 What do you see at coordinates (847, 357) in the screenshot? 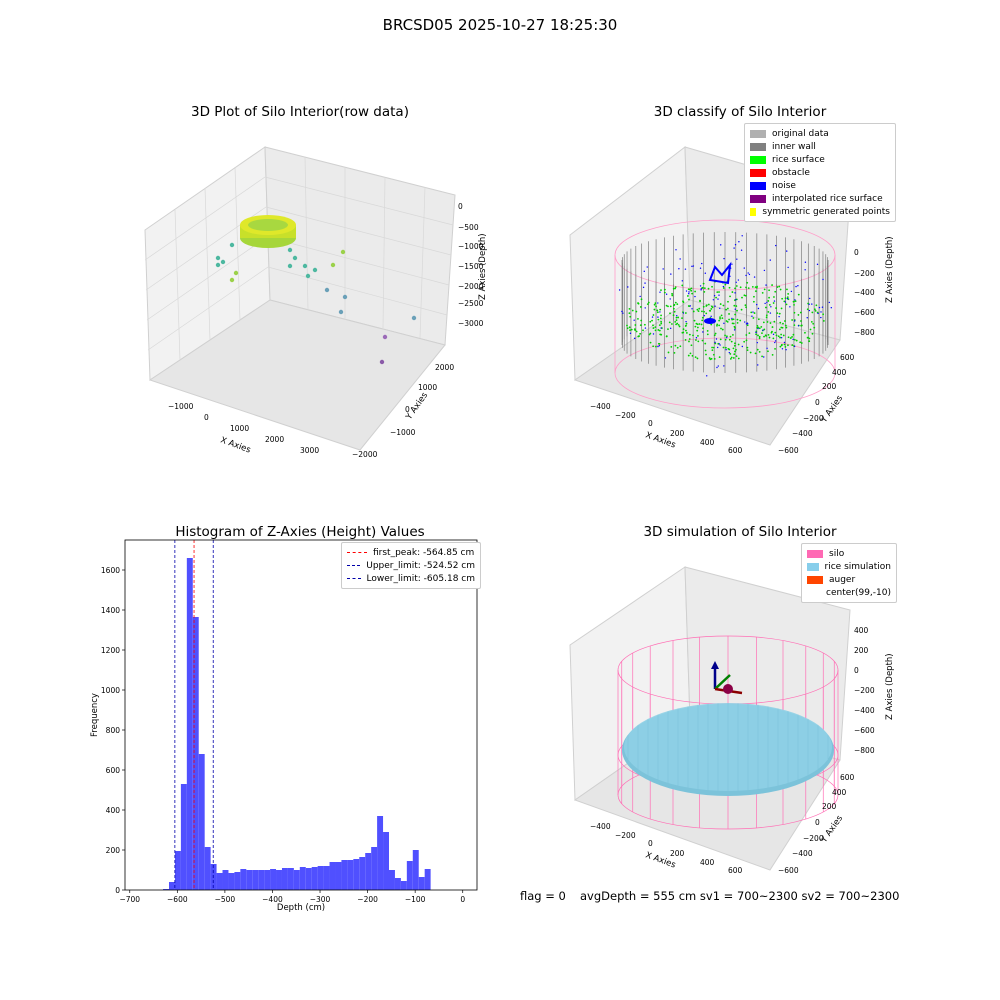
I see `classify-ytick: 600` at bounding box center [847, 357].